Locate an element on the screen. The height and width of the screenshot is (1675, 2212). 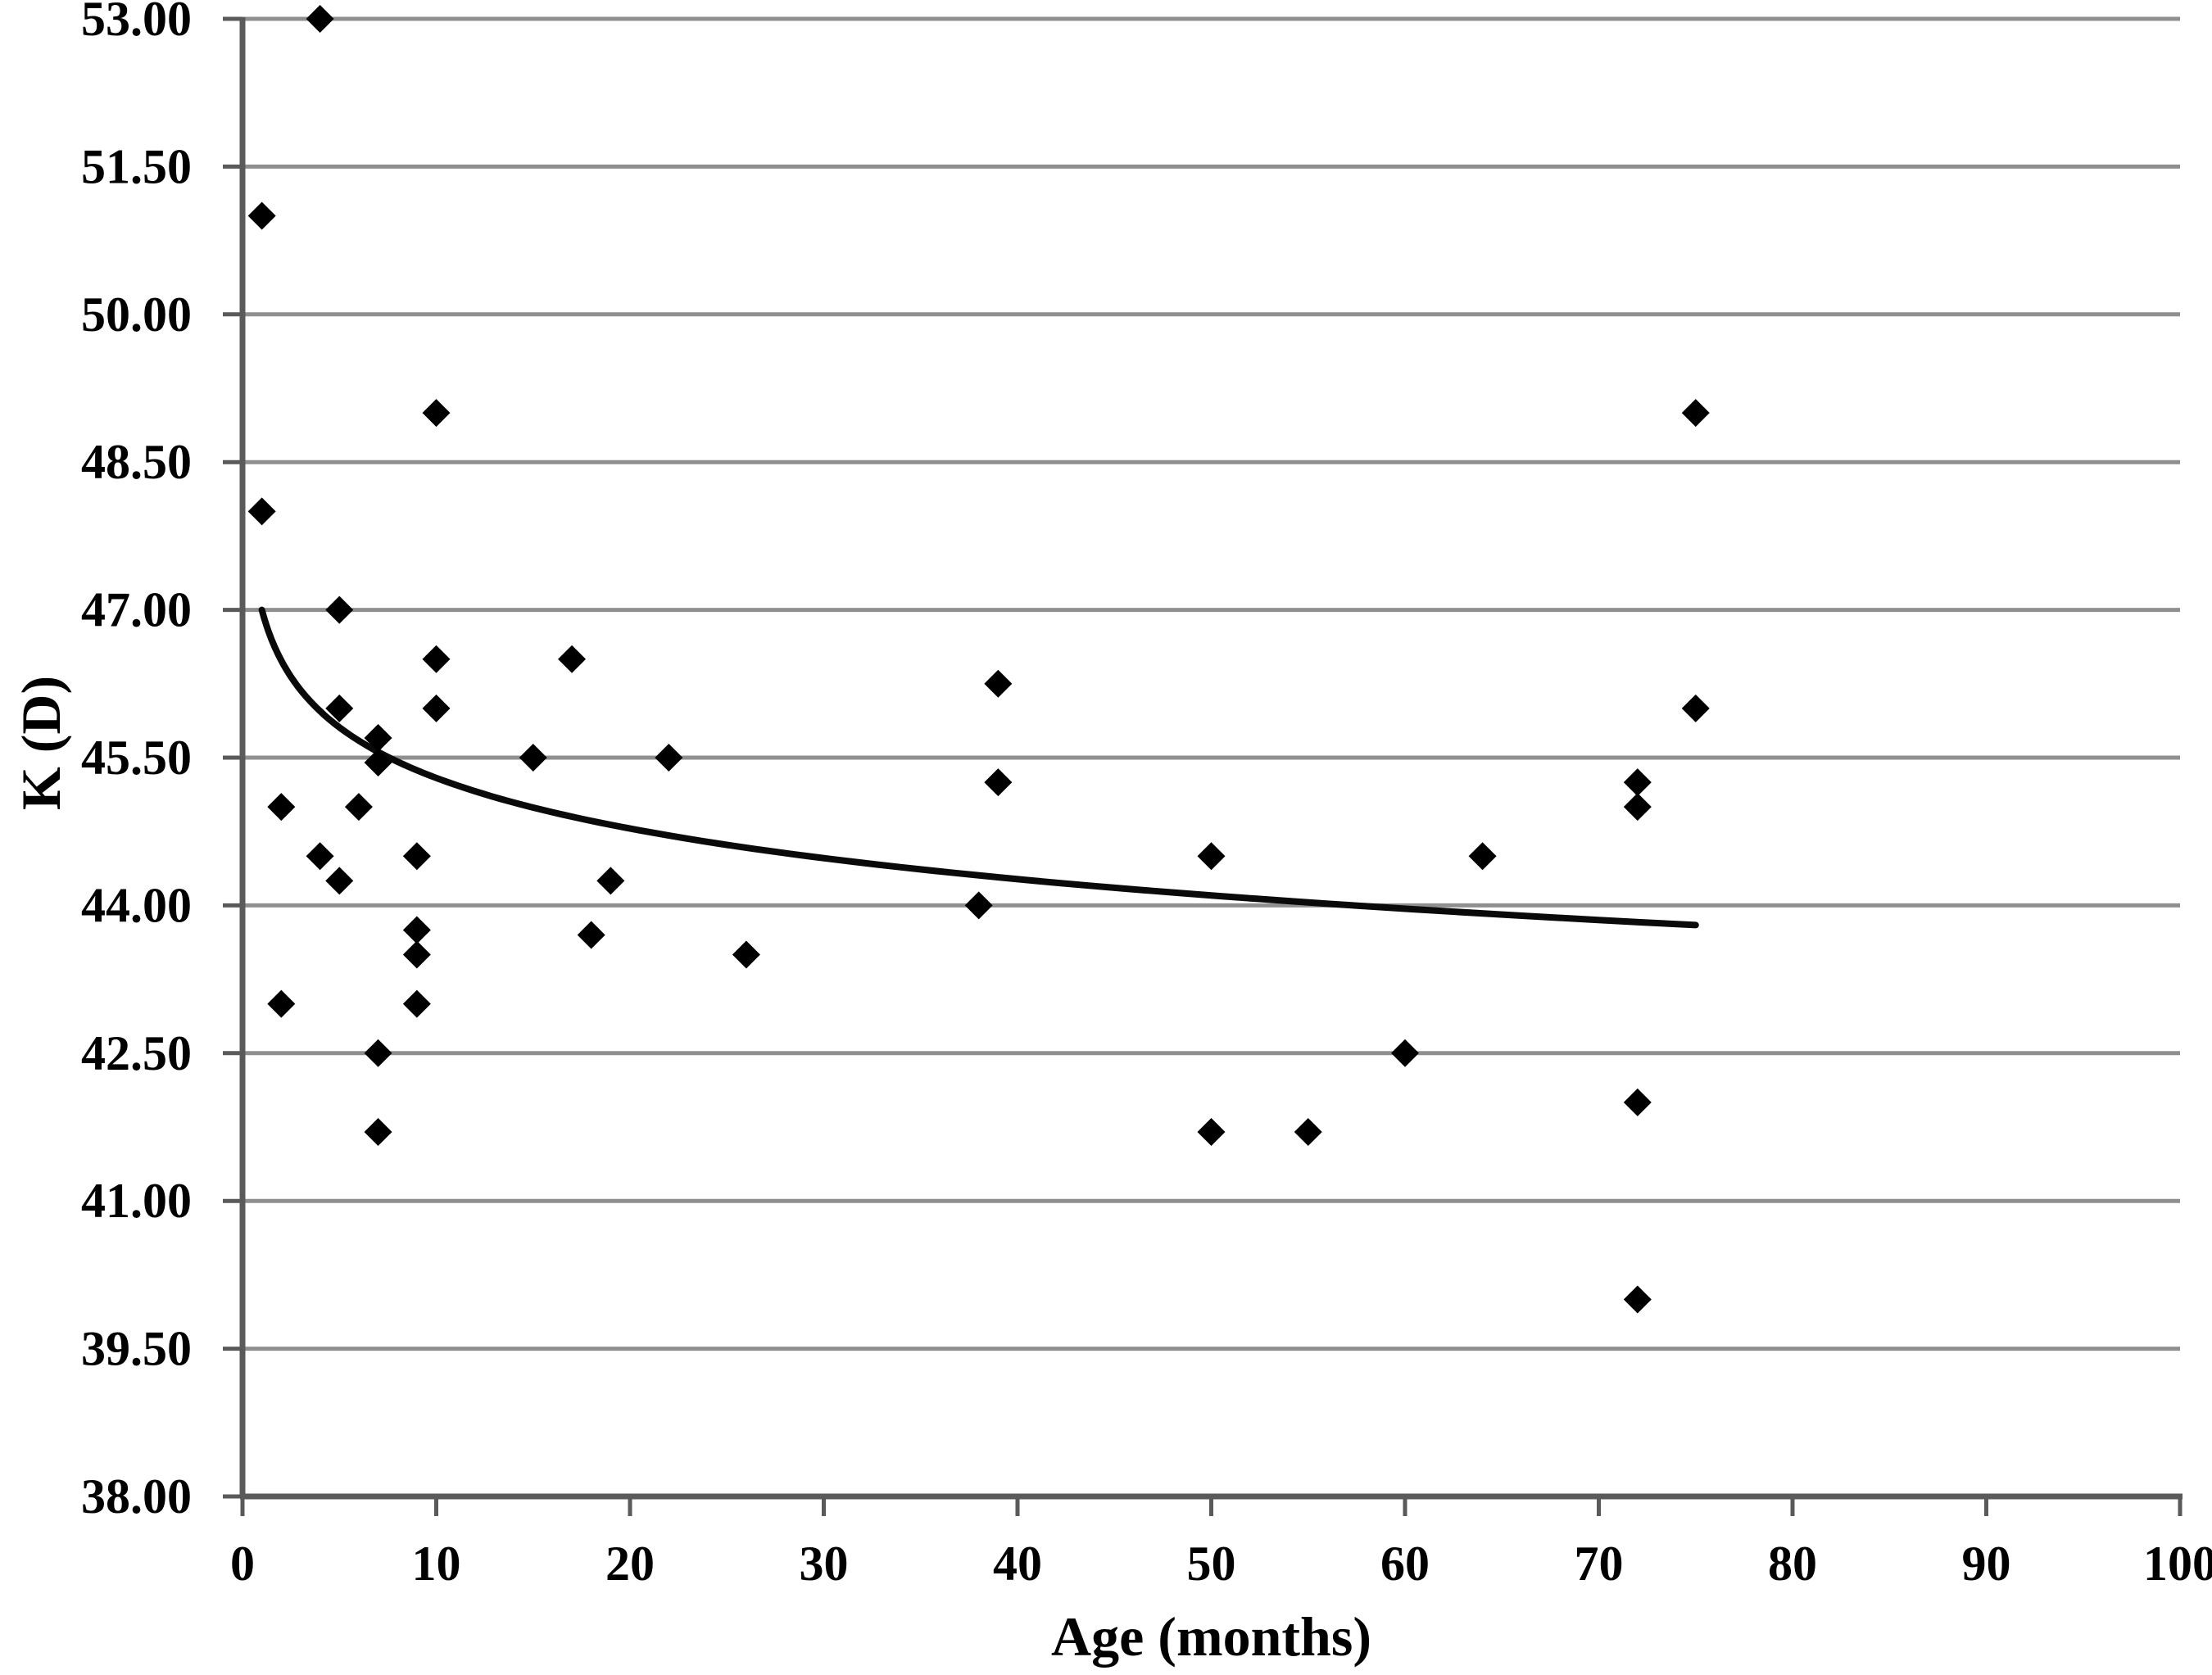
x-tick-label: 80 is located at coordinates (1792, 1564).